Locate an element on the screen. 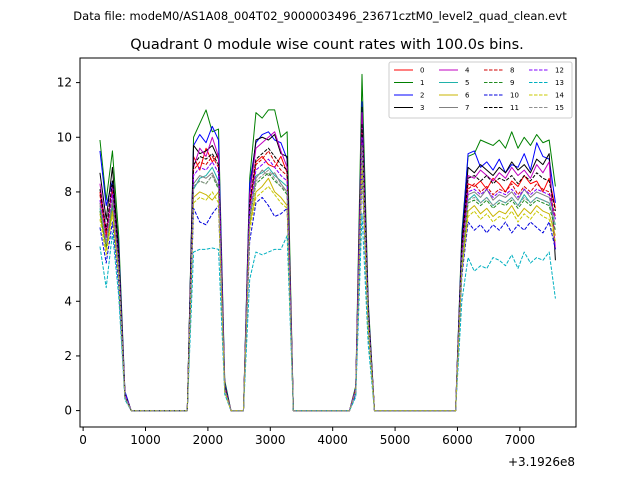 The height and width of the screenshot is (480, 640). legend-label-10: 10 is located at coordinates (514, 96).